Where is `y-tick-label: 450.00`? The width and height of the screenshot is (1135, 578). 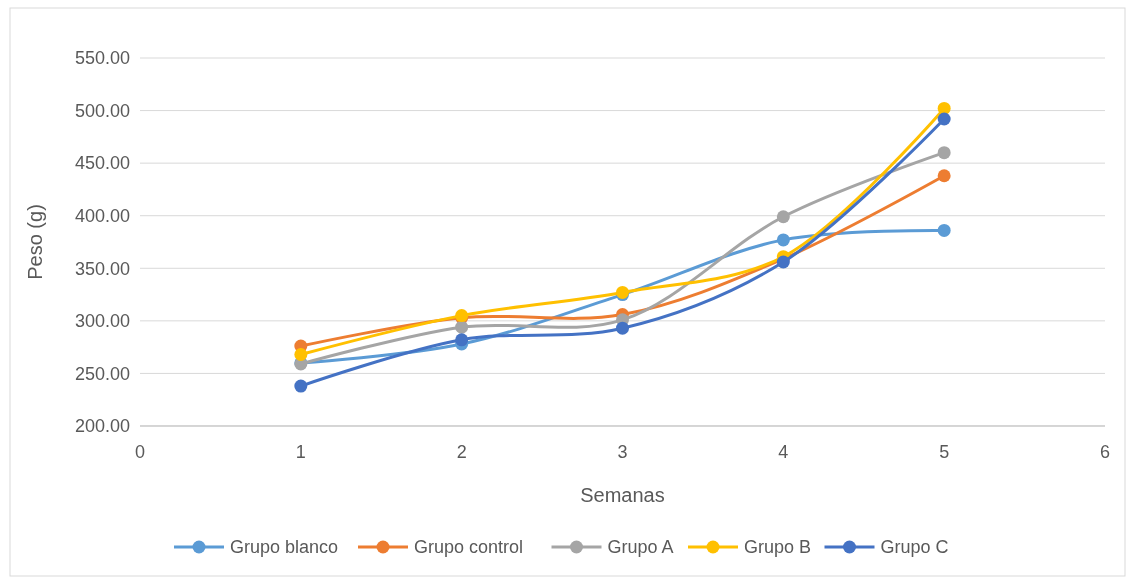 y-tick-label: 450.00 is located at coordinates (102, 163).